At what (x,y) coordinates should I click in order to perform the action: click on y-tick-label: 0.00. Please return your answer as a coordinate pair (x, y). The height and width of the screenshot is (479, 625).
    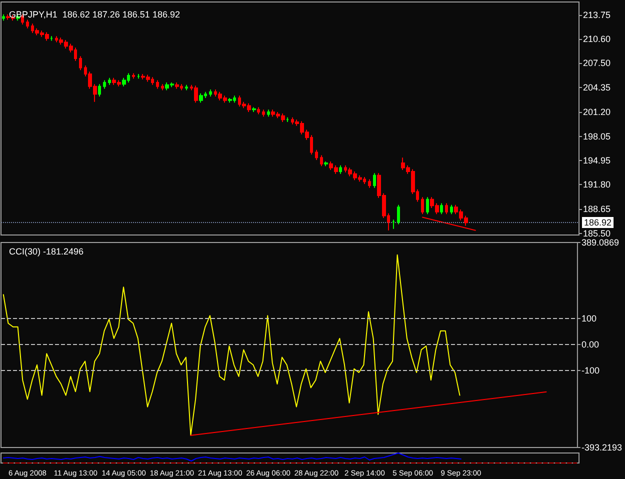
    Looking at the image, I should click on (590, 344).